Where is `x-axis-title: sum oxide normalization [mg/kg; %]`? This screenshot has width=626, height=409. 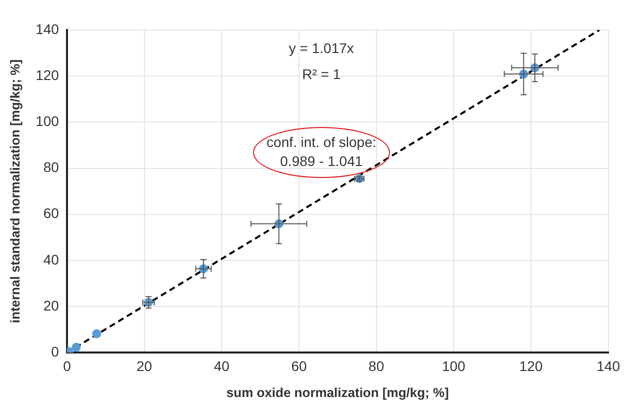
x-axis-title: sum oxide normalization [mg/kg; %] is located at coordinates (337, 392).